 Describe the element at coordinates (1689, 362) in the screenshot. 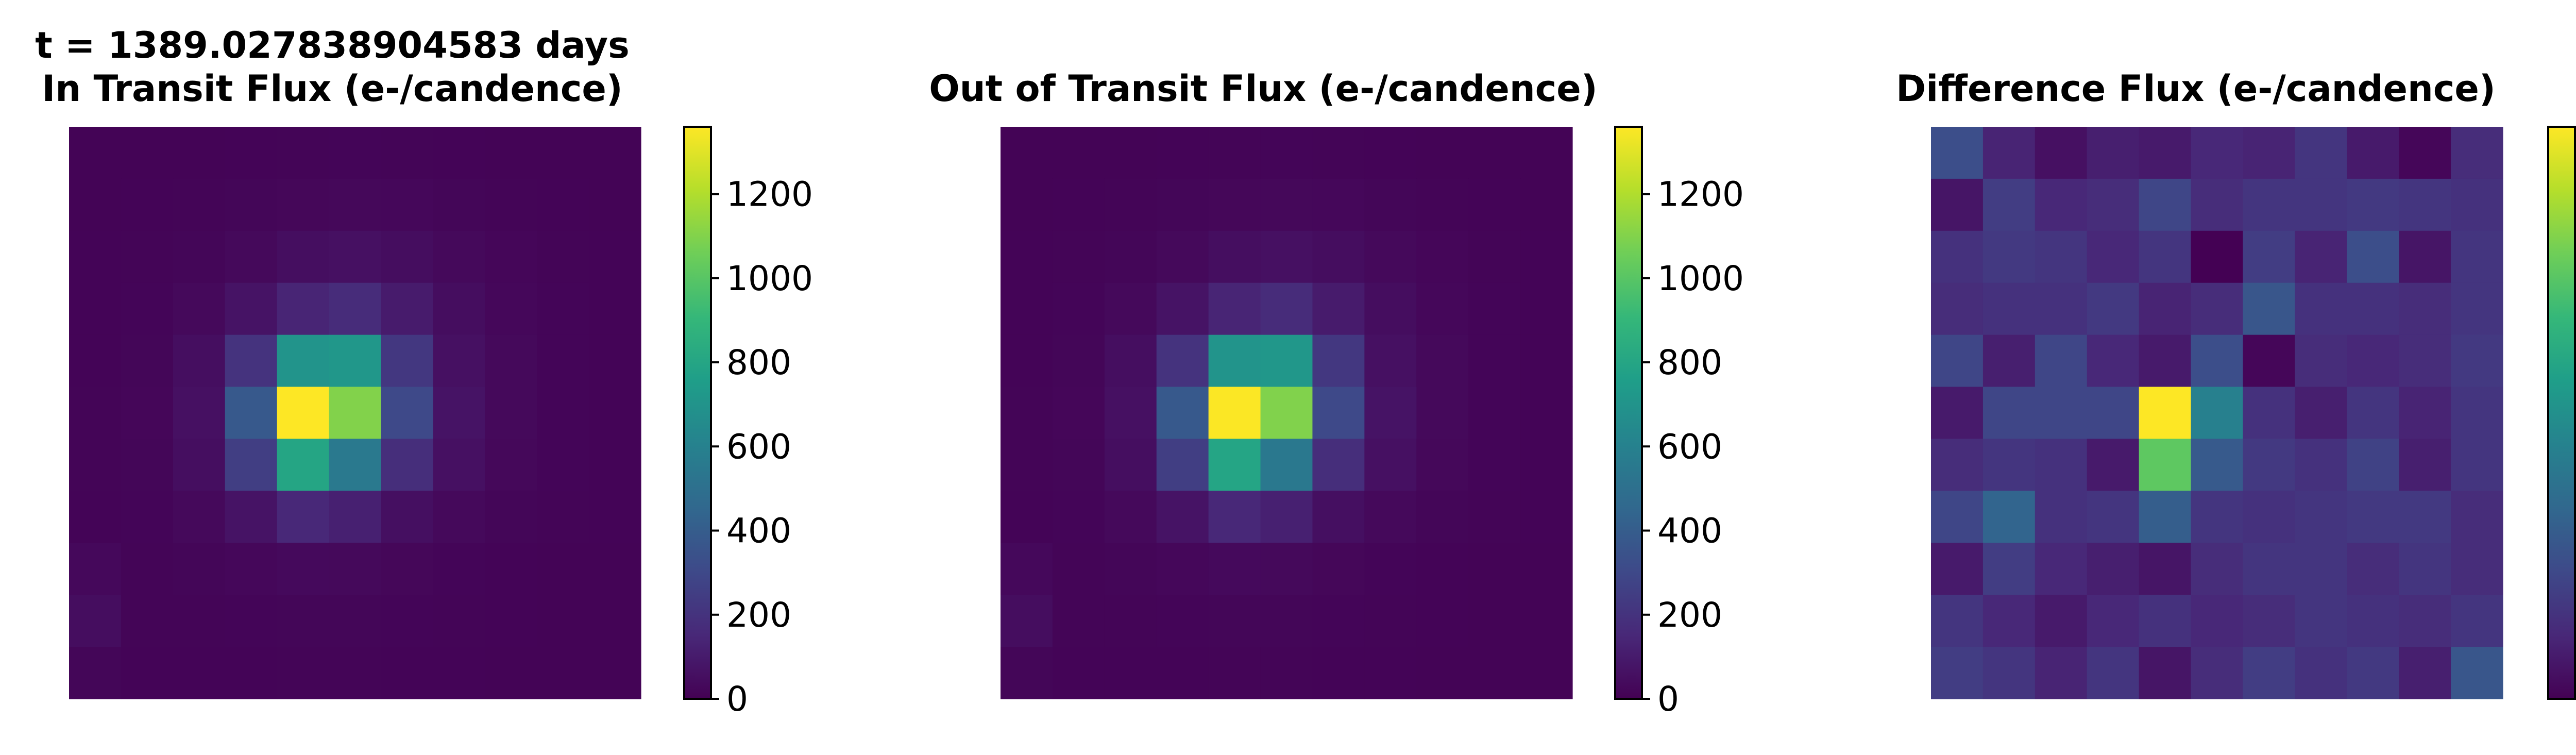

I see `colorbar-tick-label: 800` at that location.